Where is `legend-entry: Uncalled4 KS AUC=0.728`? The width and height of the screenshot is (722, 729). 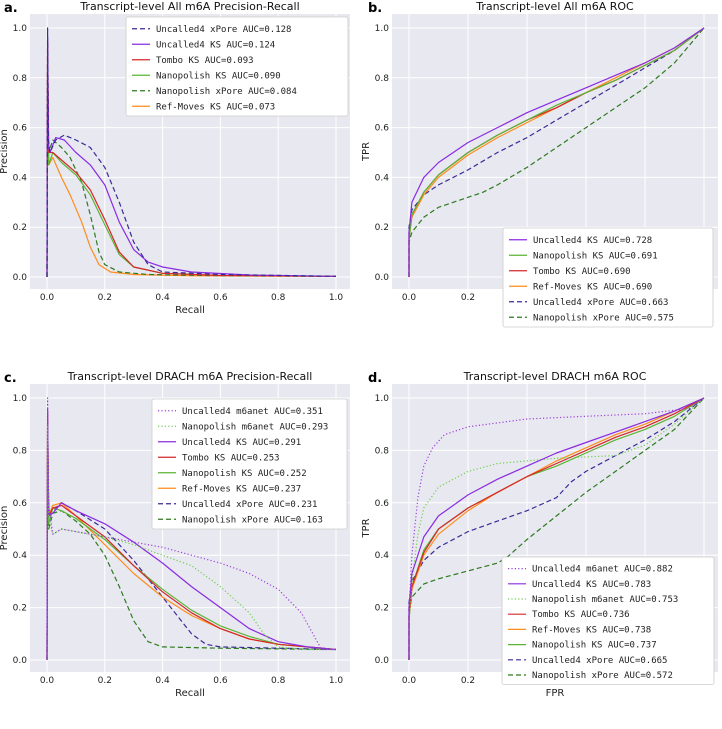
legend-entry: Uncalled4 KS AUC=0.728 is located at coordinates (592, 241).